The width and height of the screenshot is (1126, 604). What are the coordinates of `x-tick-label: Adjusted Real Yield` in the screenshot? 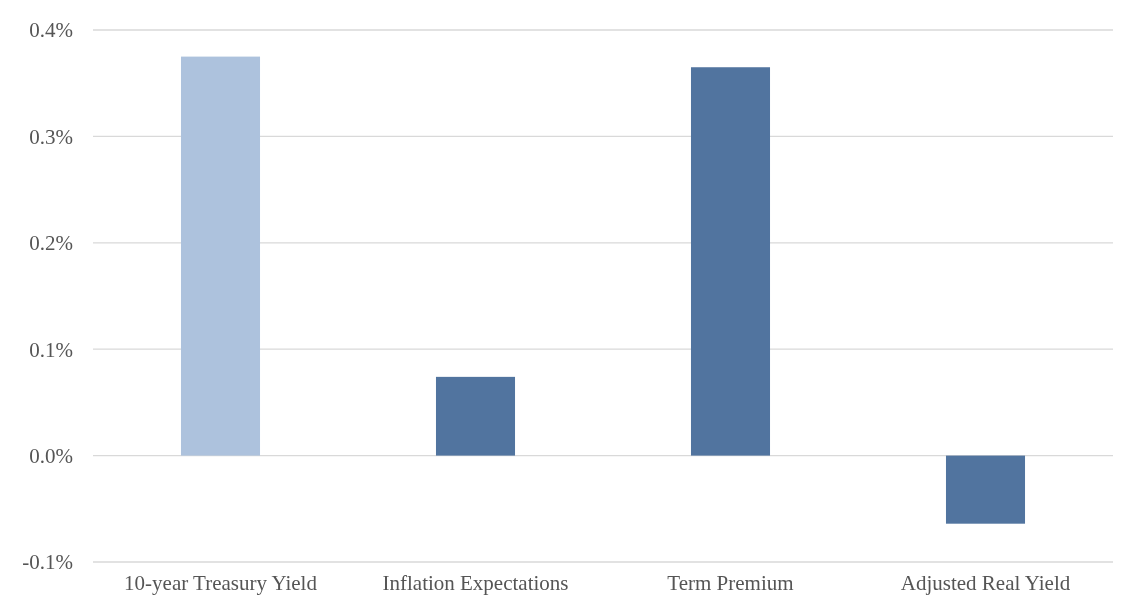 It's located at (985, 583).